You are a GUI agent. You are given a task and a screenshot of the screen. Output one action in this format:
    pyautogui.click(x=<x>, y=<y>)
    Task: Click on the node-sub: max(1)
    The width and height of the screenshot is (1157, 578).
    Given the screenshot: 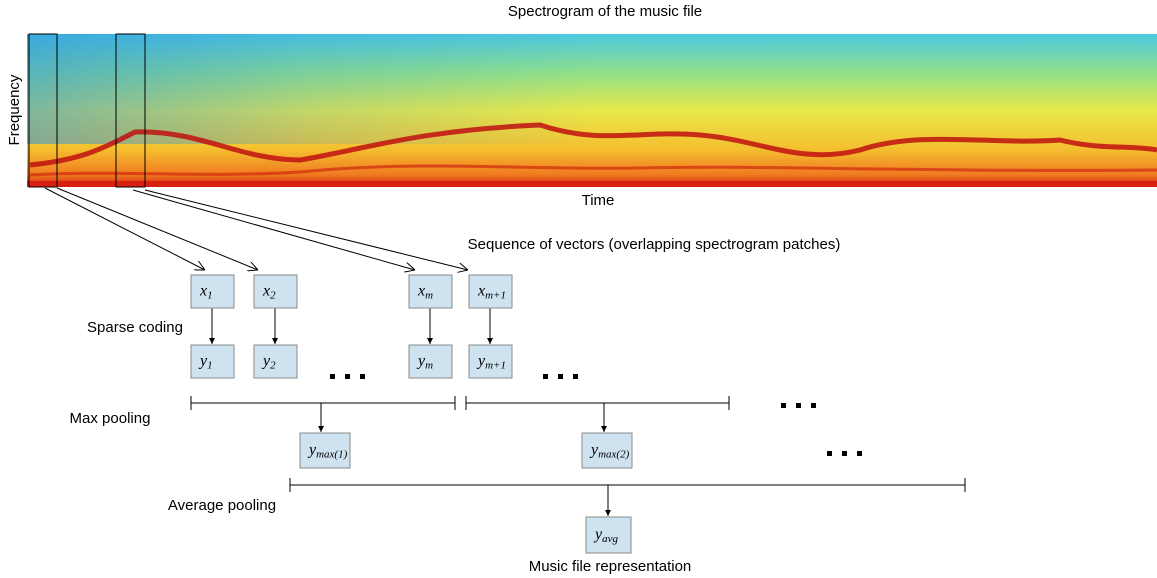 What is the action you would take?
    pyautogui.click(x=331, y=454)
    